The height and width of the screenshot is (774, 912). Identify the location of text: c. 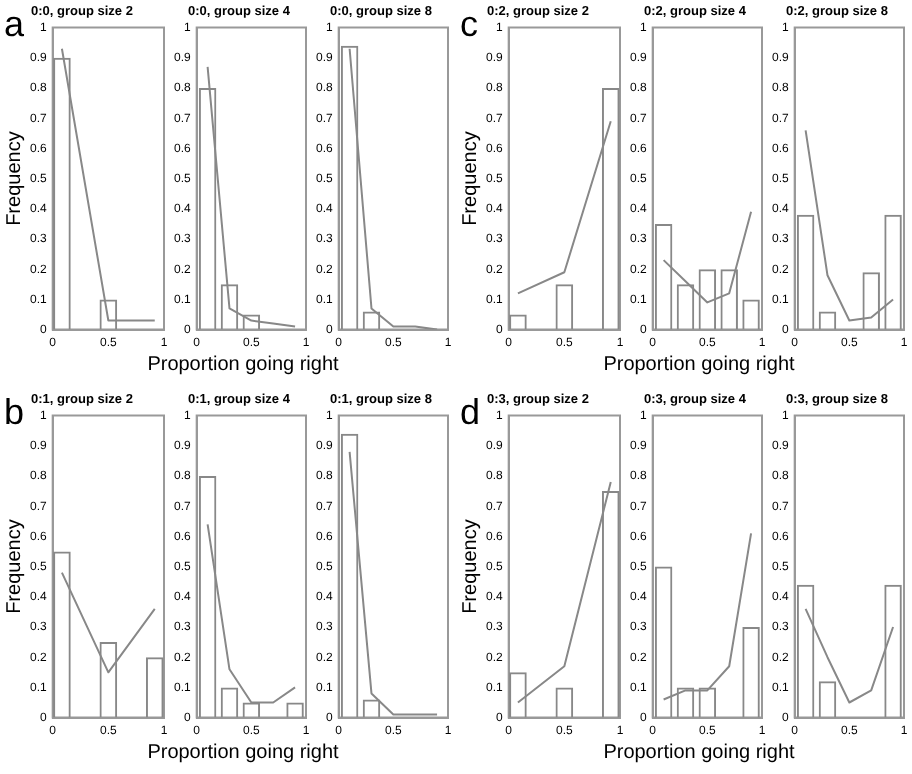
(469, 23).